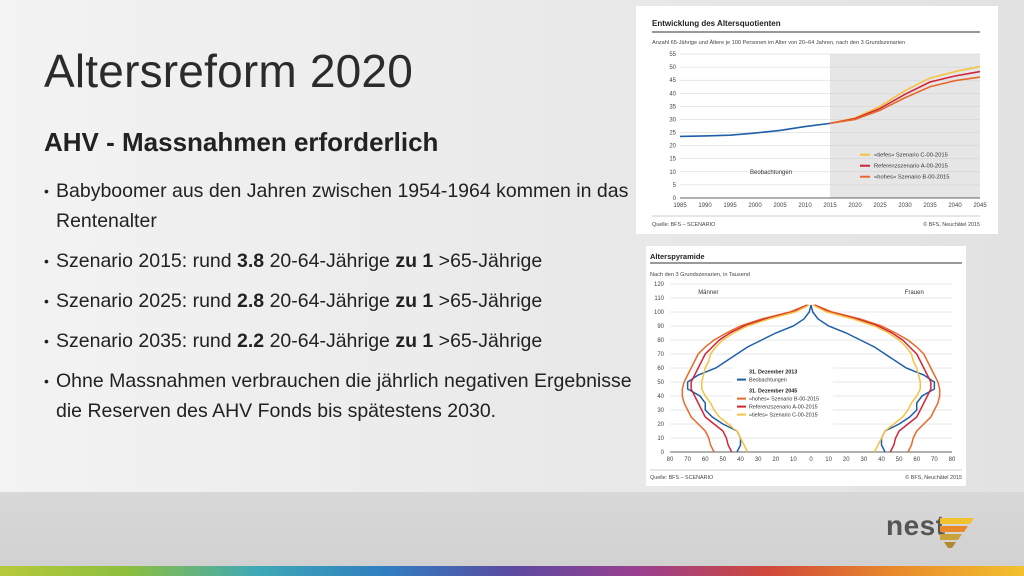 This screenshot has height=576, width=1024. What do you see at coordinates (677, 256) in the screenshot?
I see `chart-title: Alterspyramide` at bounding box center [677, 256].